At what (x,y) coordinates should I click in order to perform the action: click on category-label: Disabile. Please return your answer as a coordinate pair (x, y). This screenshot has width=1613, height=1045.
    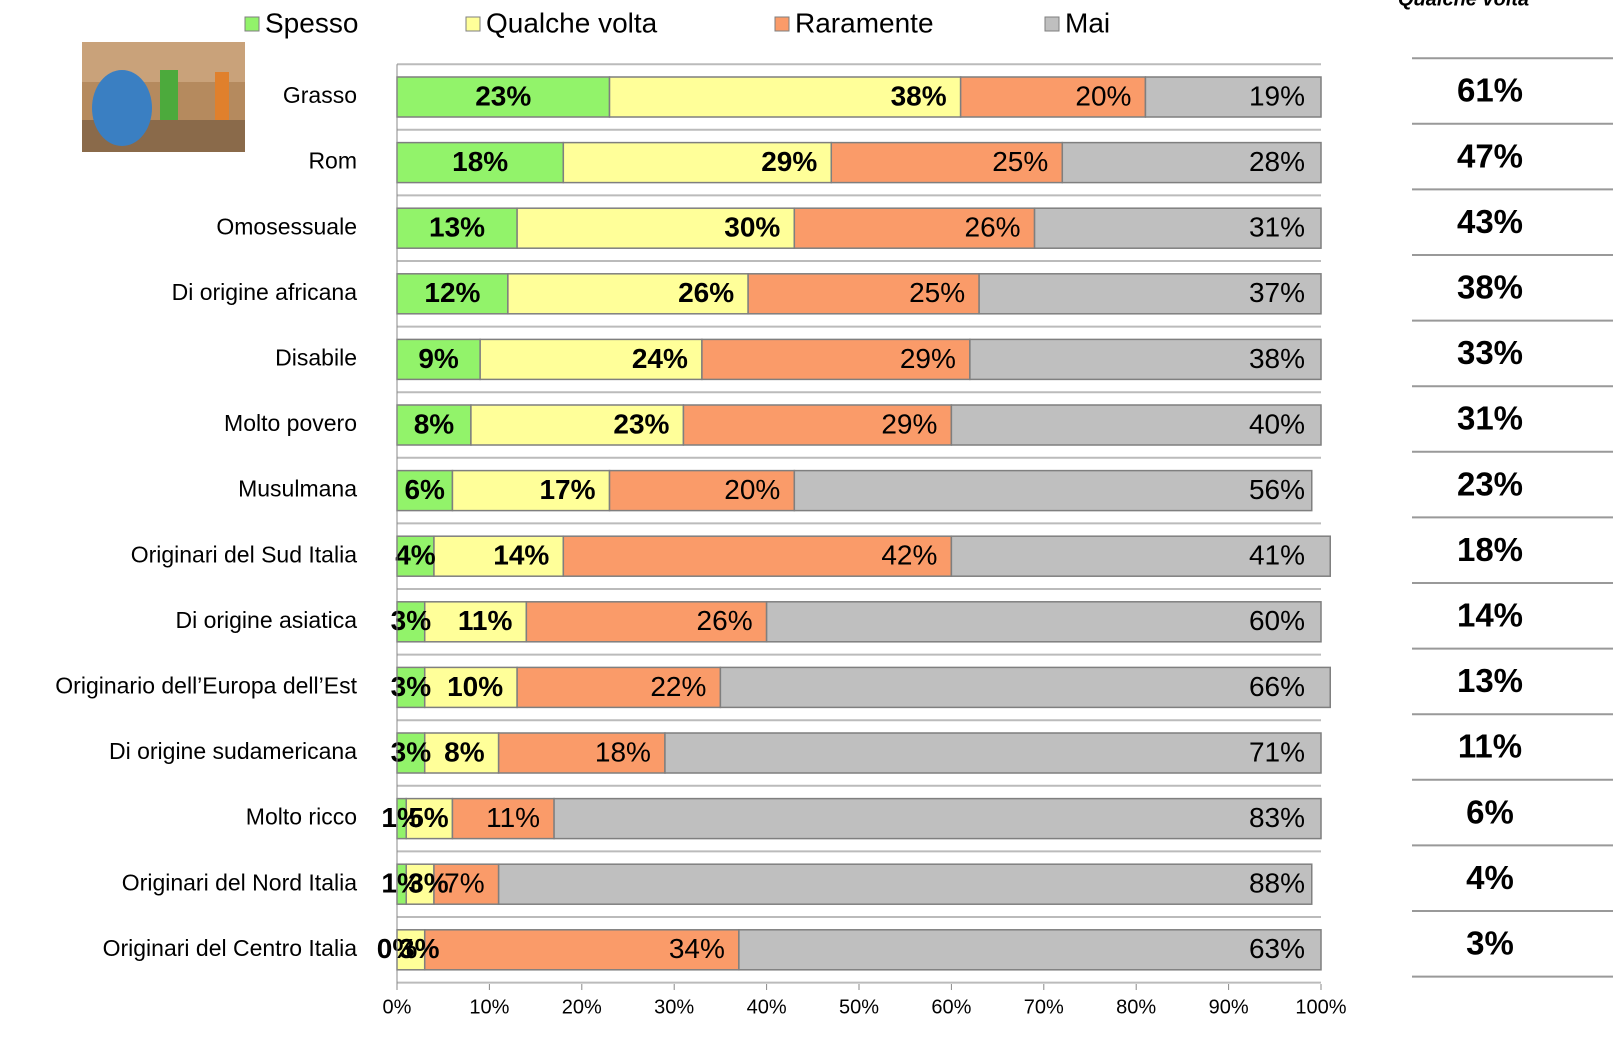
    Looking at the image, I should click on (316, 357).